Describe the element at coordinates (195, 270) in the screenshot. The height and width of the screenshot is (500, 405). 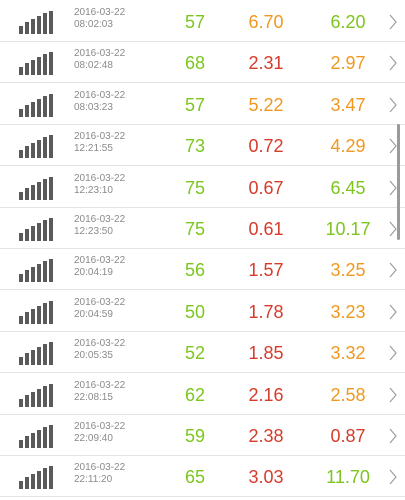
I see `value-1: 56` at that location.